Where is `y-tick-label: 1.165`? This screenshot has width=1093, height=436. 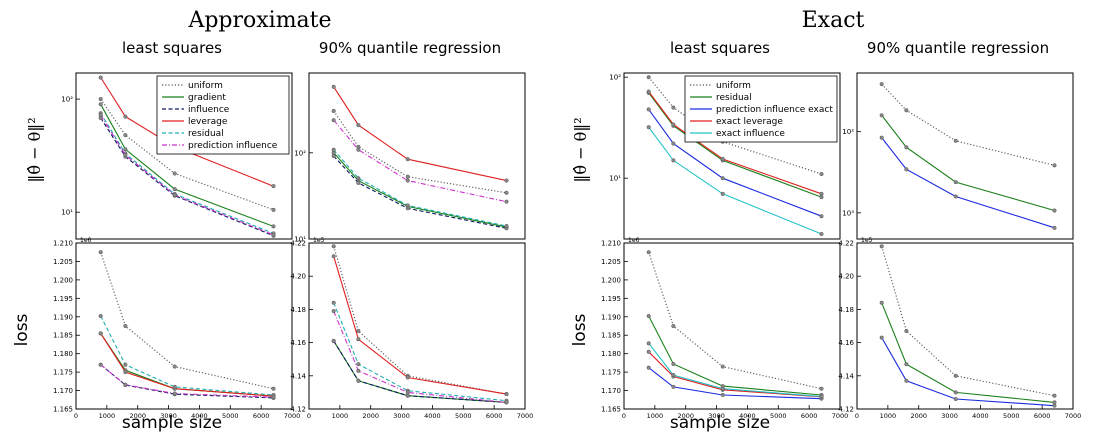
y-tick-label: 1.165 is located at coordinates (63, 410).